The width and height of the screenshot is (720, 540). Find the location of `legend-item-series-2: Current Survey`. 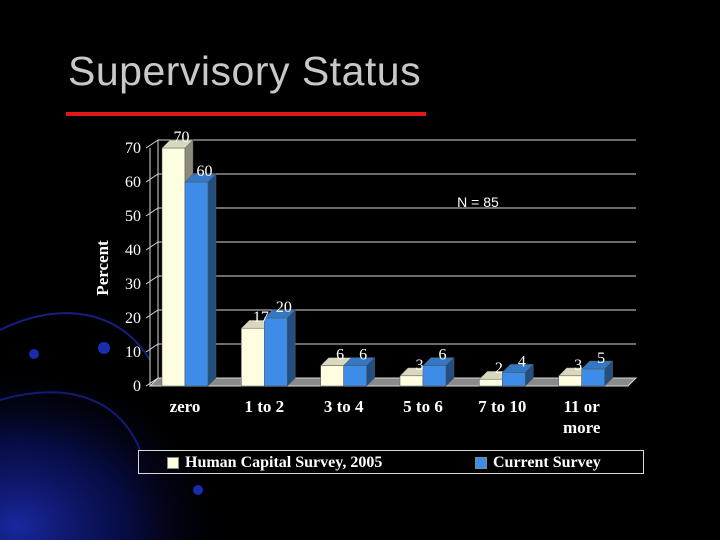

legend-item-series-2: Current Survey is located at coordinates (538, 463).